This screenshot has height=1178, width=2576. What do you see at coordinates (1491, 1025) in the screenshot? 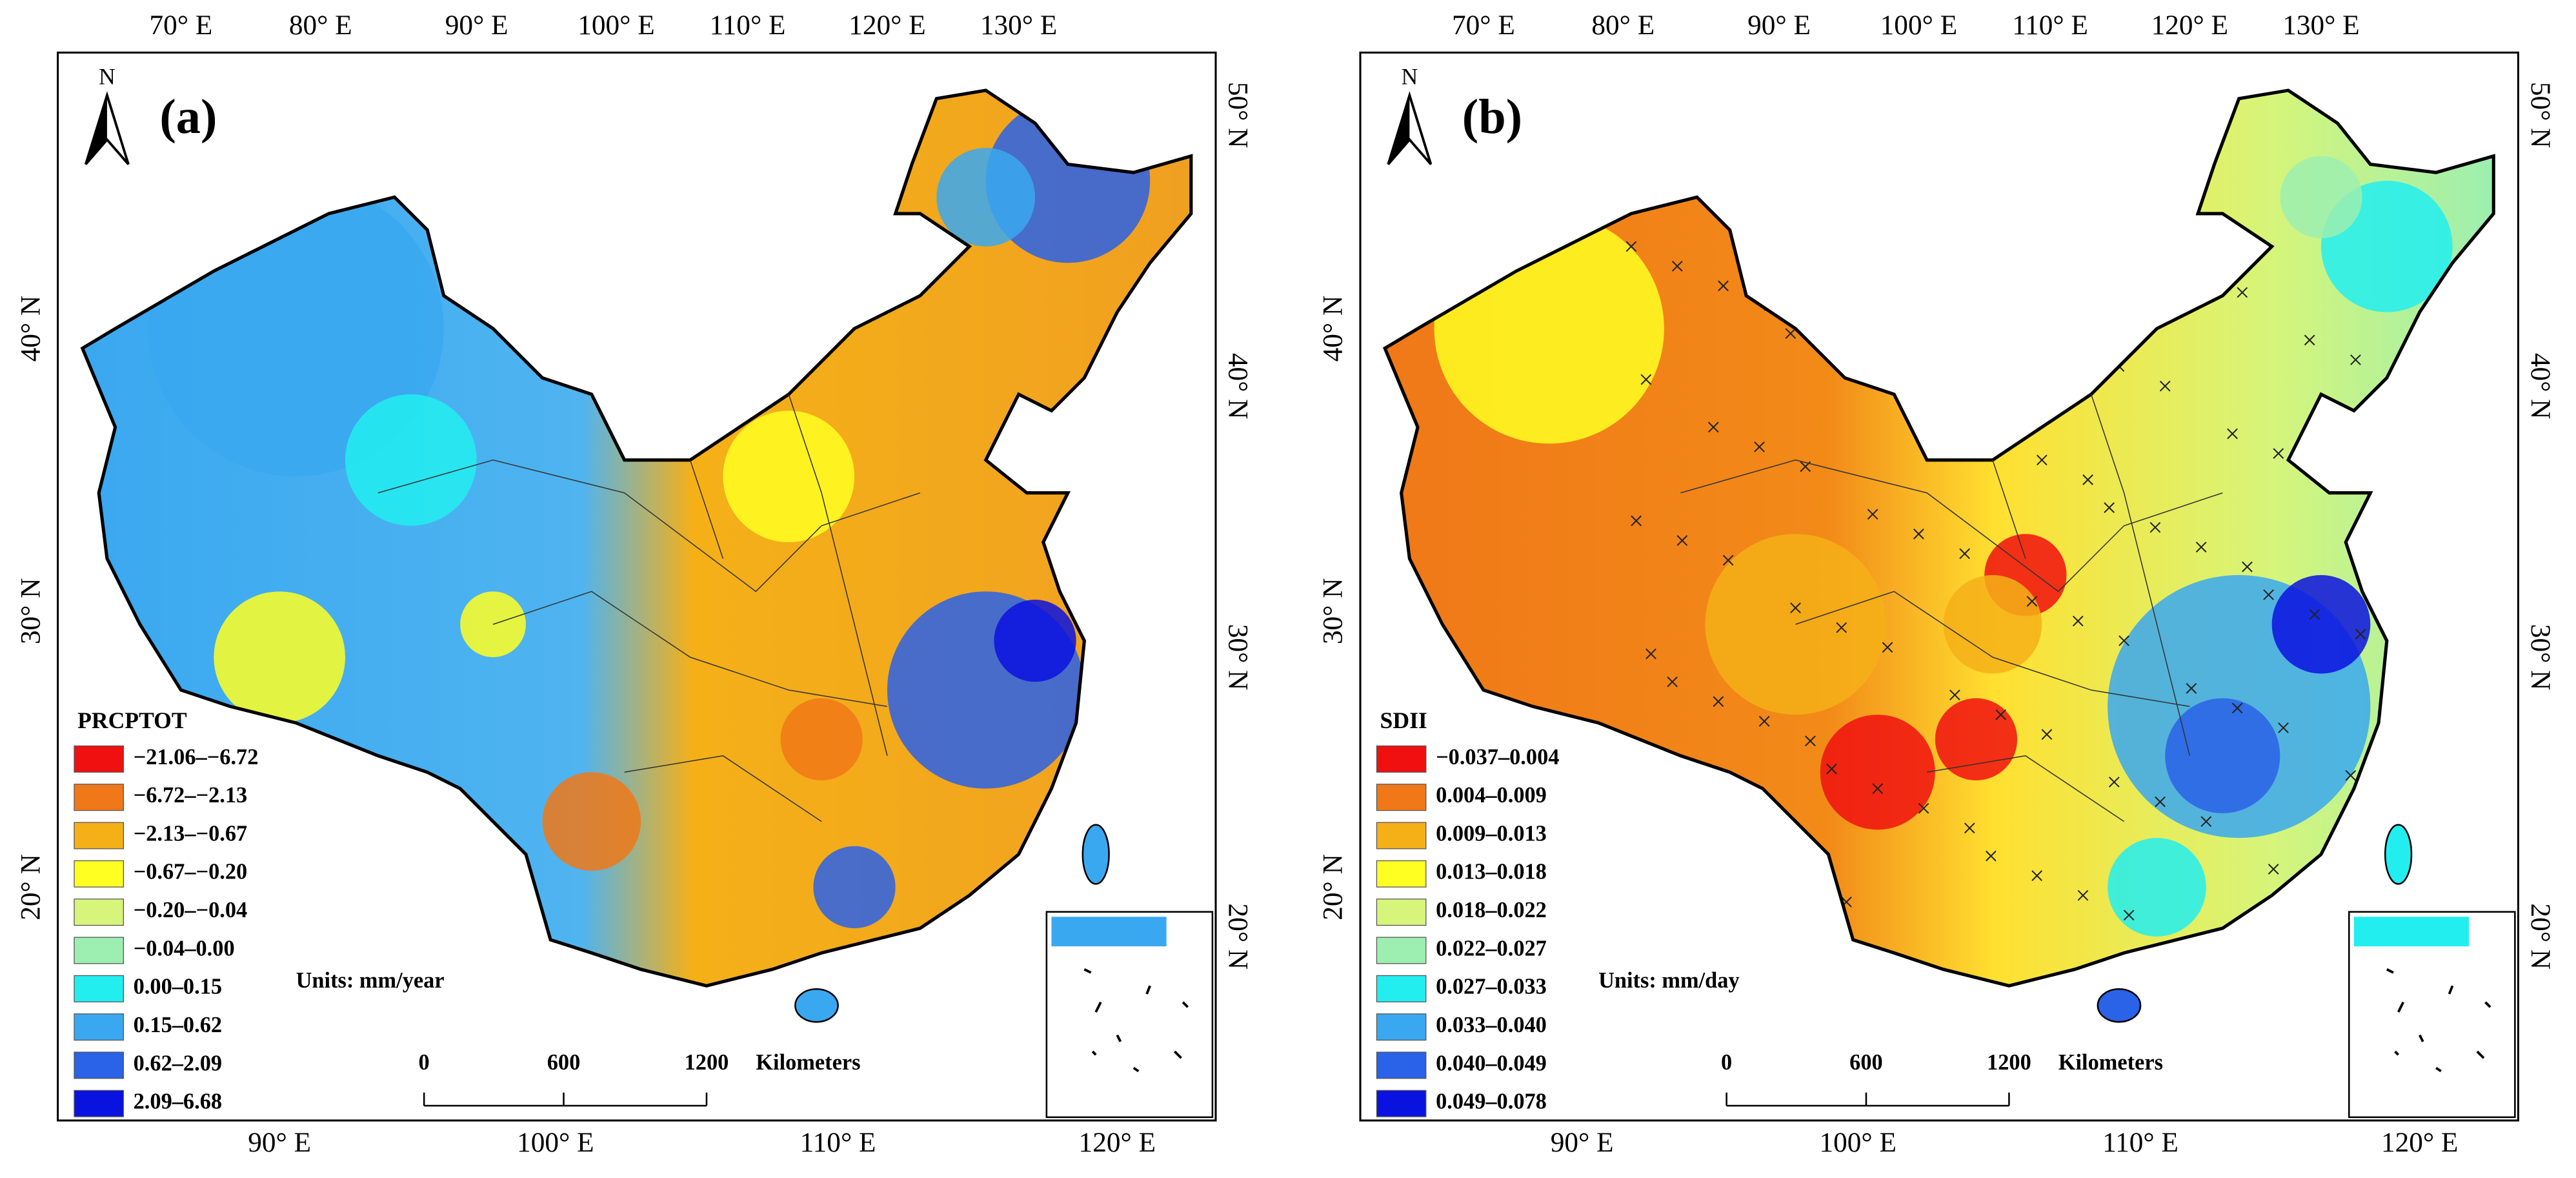
I see `legend-label: 0.033–0.040` at bounding box center [1491, 1025].